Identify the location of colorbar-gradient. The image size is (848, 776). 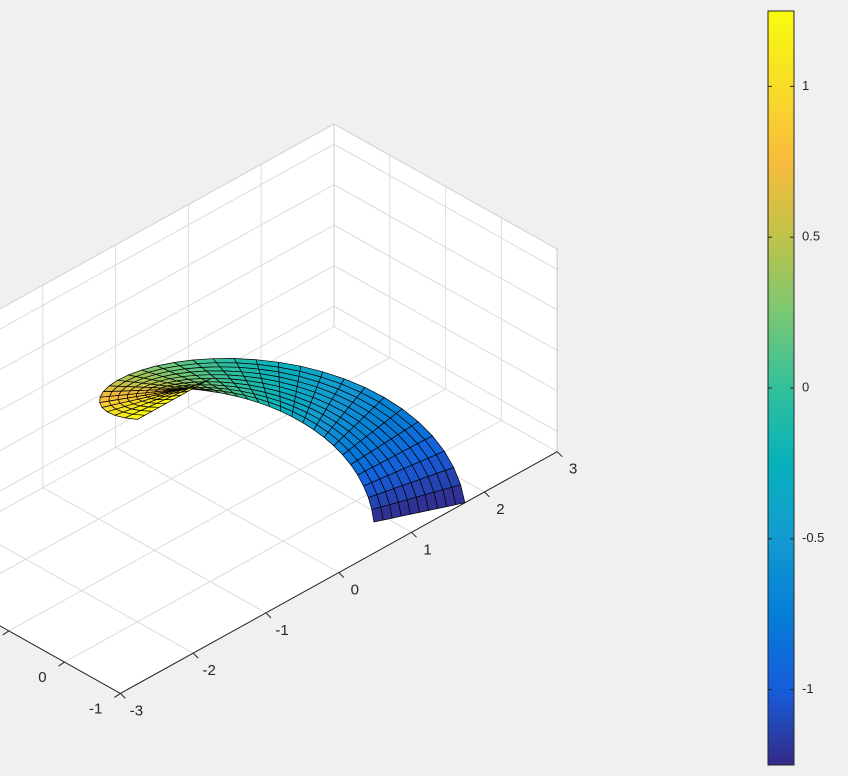
(781, 388).